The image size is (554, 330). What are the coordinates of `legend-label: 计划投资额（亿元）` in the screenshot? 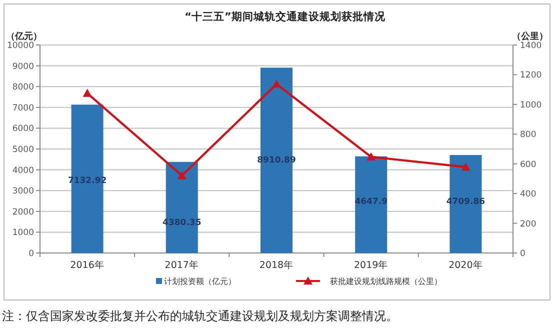 It's located at (200, 281).